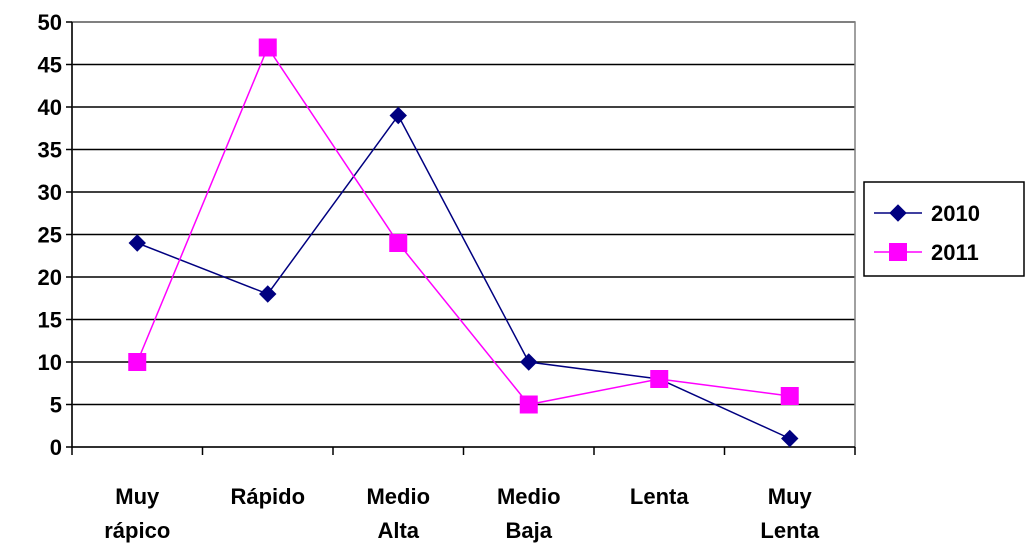 The image size is (1029, 557). What do you see at coordinates (927, 213) in the screenshot?
I see `legend-entry: 2010` at bounding box center [927, 213].